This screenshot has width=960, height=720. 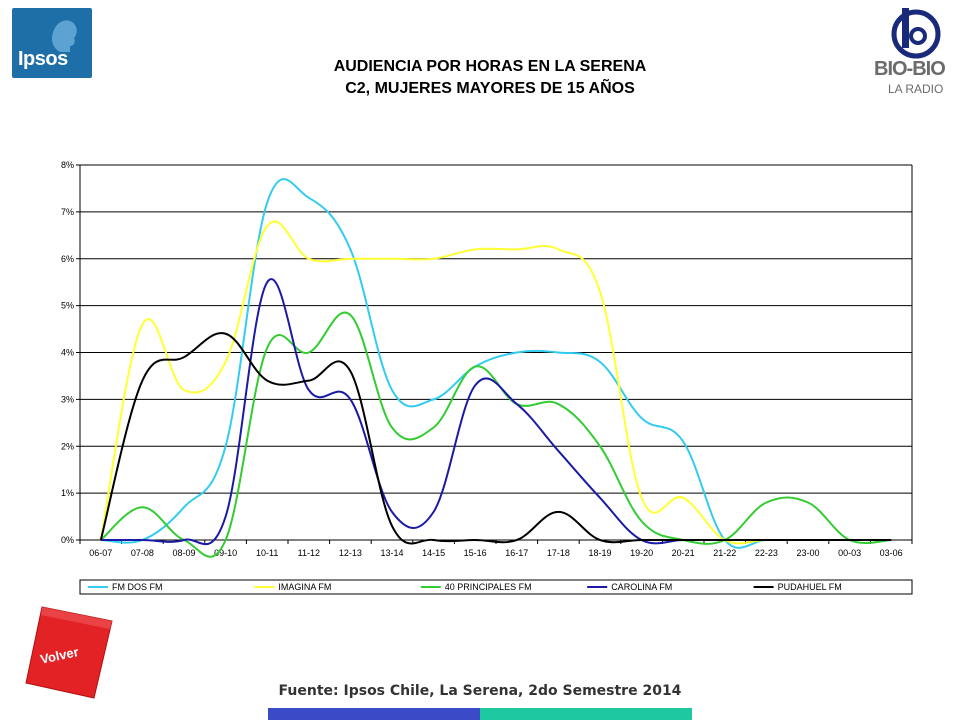 I want to click on x-tick-label: 15-16, so click(x=475, y=553).